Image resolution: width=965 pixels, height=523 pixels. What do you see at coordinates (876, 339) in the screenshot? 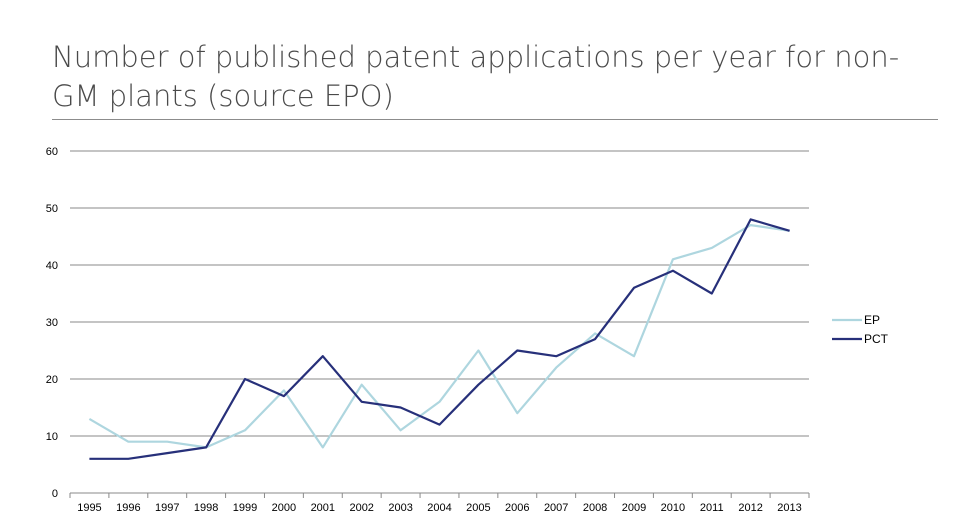
I see `legend-label-pct: PCT` at bounding box center [876, 339].